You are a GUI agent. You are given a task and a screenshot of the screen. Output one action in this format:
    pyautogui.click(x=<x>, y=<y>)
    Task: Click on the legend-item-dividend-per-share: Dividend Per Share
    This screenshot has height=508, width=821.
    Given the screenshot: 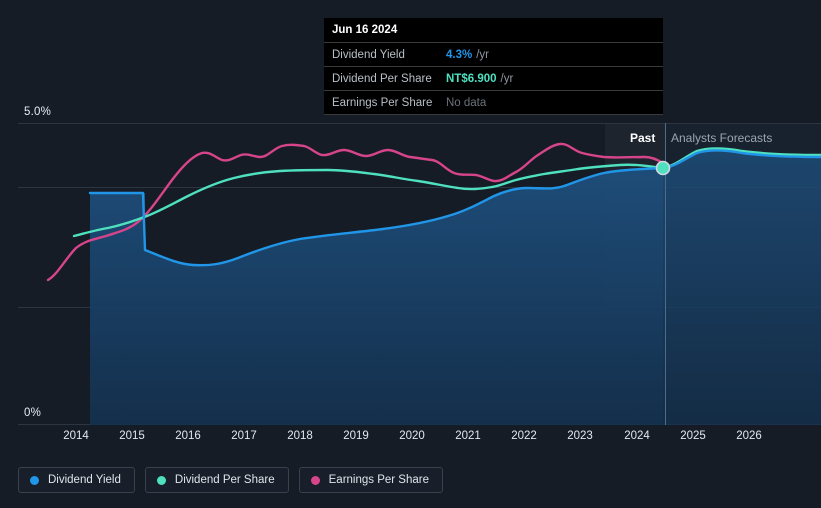 What is the action you would take?
    pyautogui.click(x=216, y=480)
    